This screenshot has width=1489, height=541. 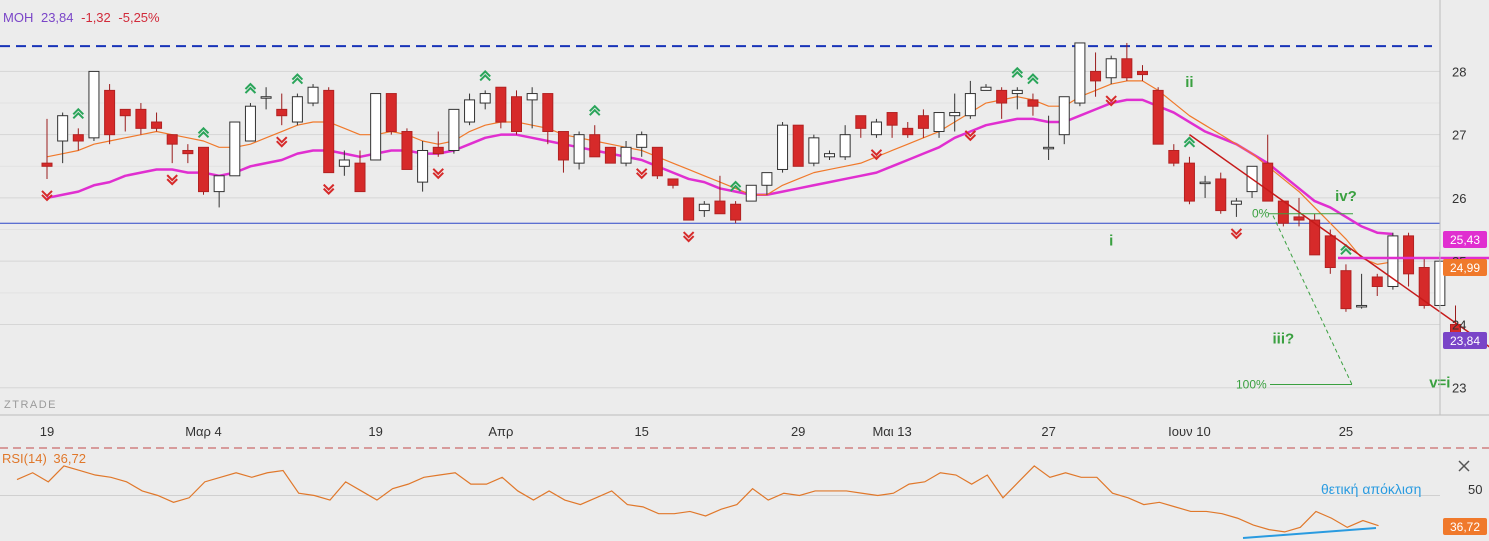 I want to click on change: -1,32, so click(x=96, y=17).